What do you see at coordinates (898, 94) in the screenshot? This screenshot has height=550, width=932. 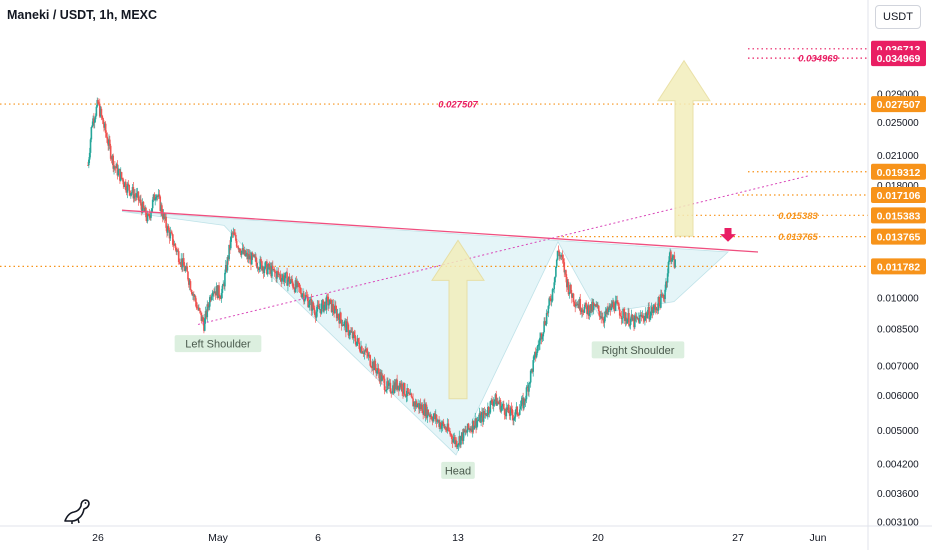 I see `y-tick-label: 0.029000` at bounding box center [898, 94].